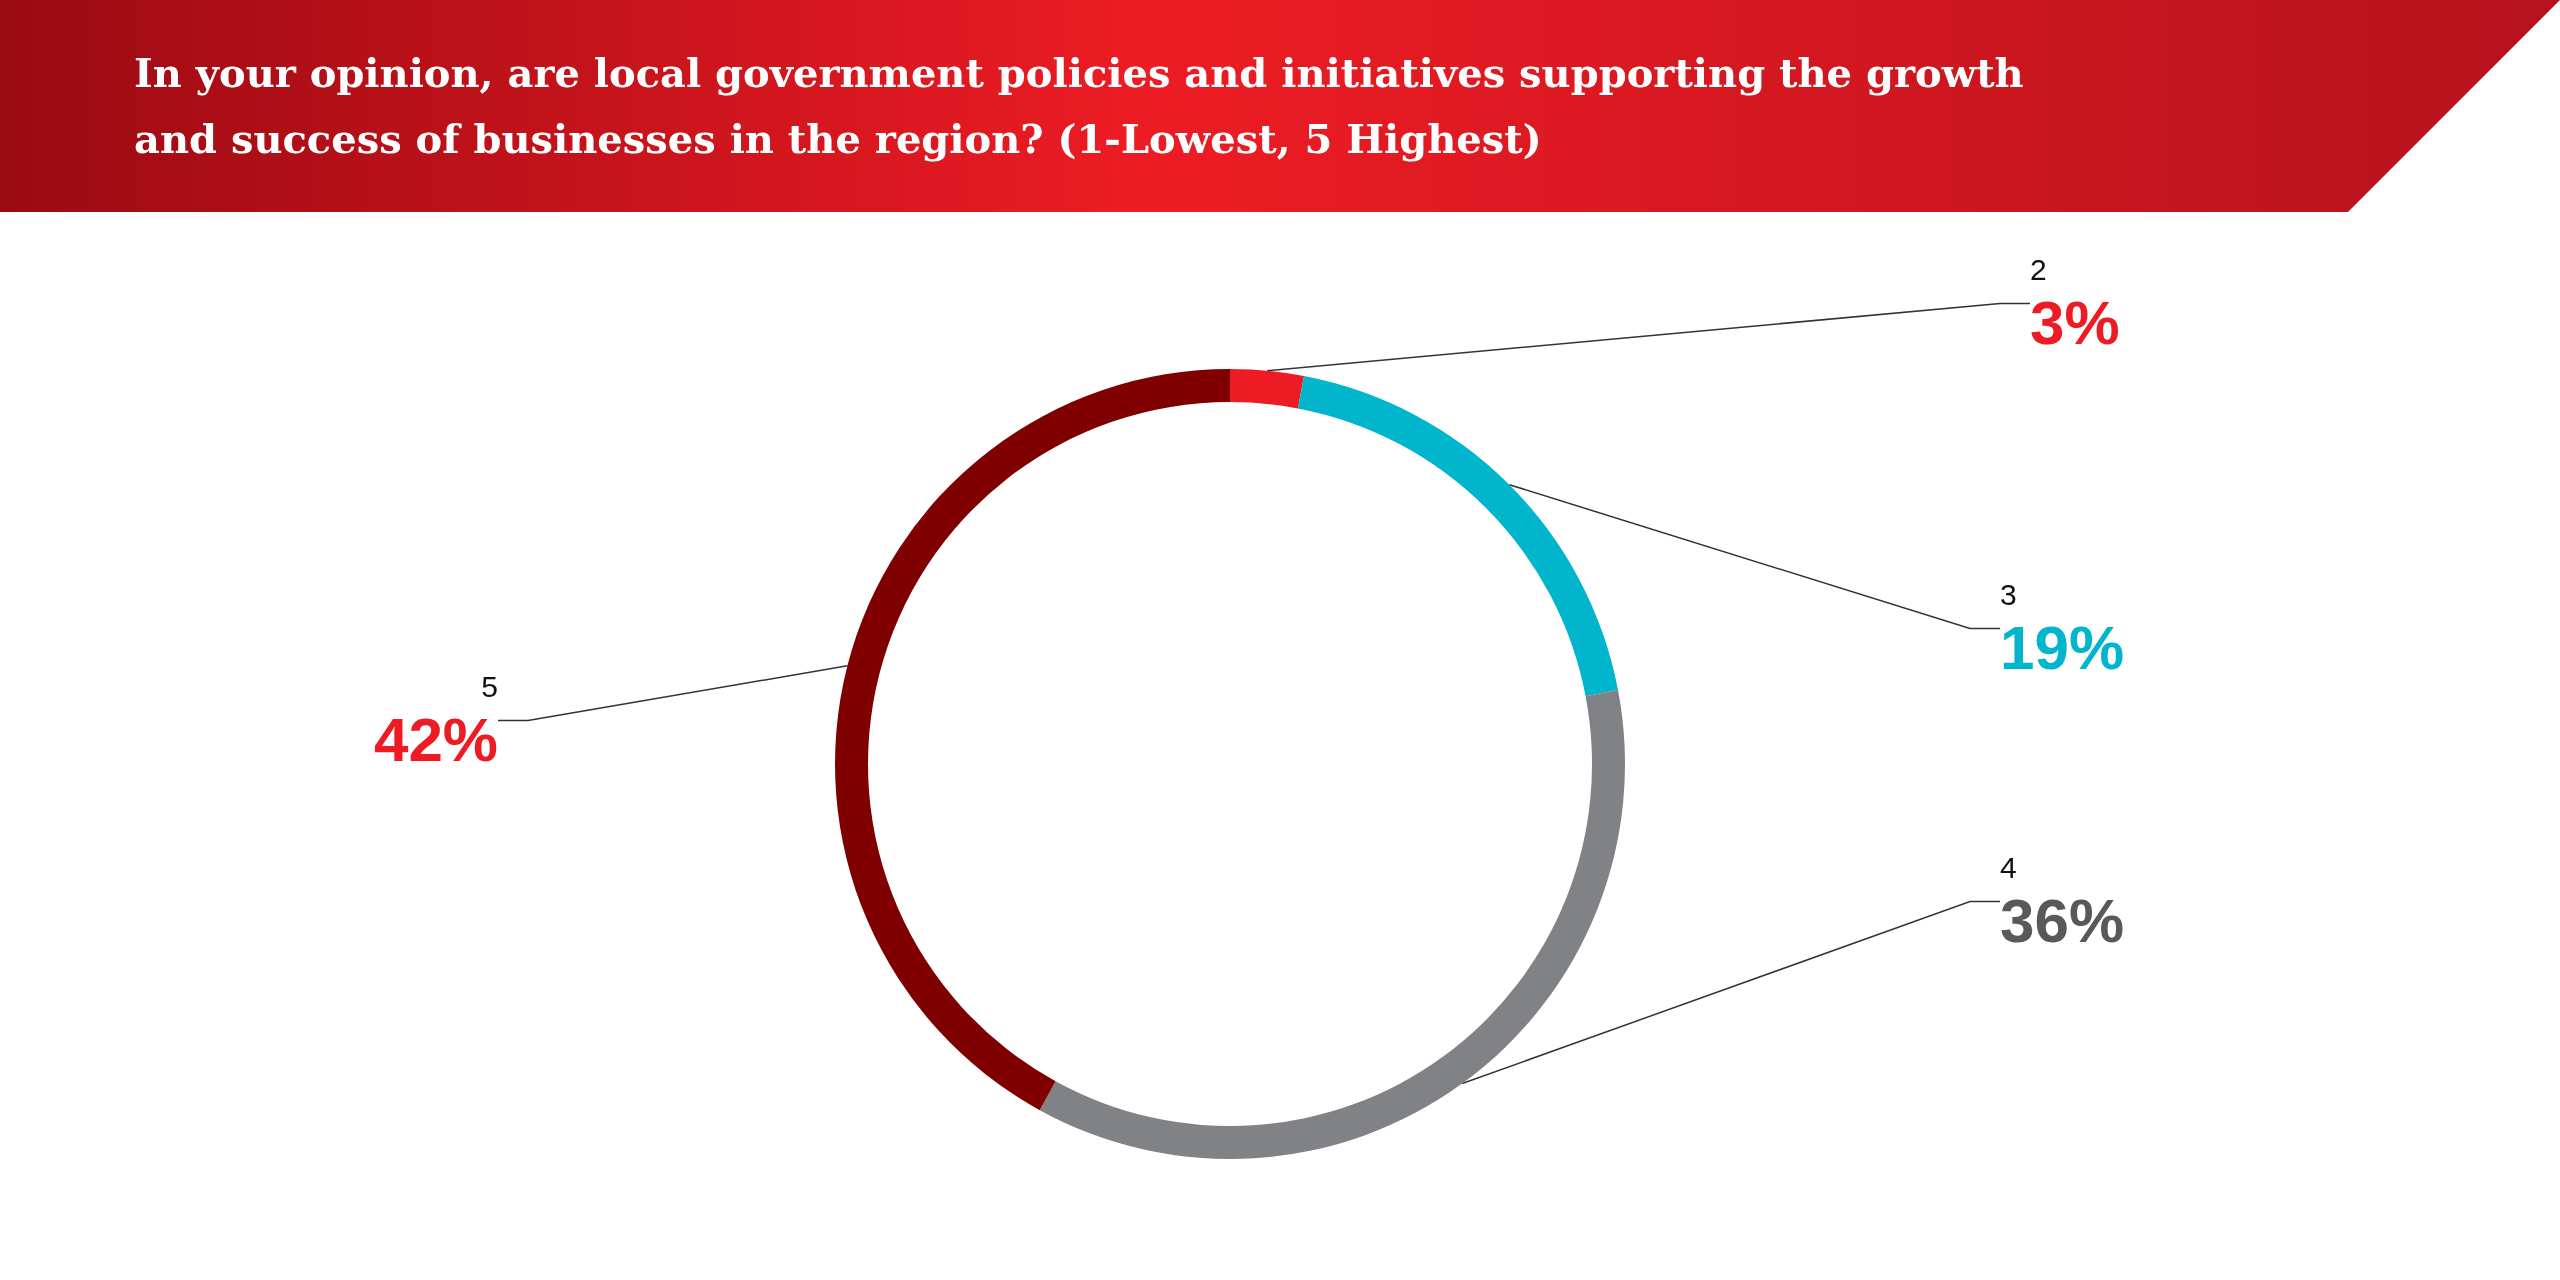  What do you see at coordinates (2038, 269) in the screenshot?
I see `slice-label: 2` at bounding box center [2038, 269].